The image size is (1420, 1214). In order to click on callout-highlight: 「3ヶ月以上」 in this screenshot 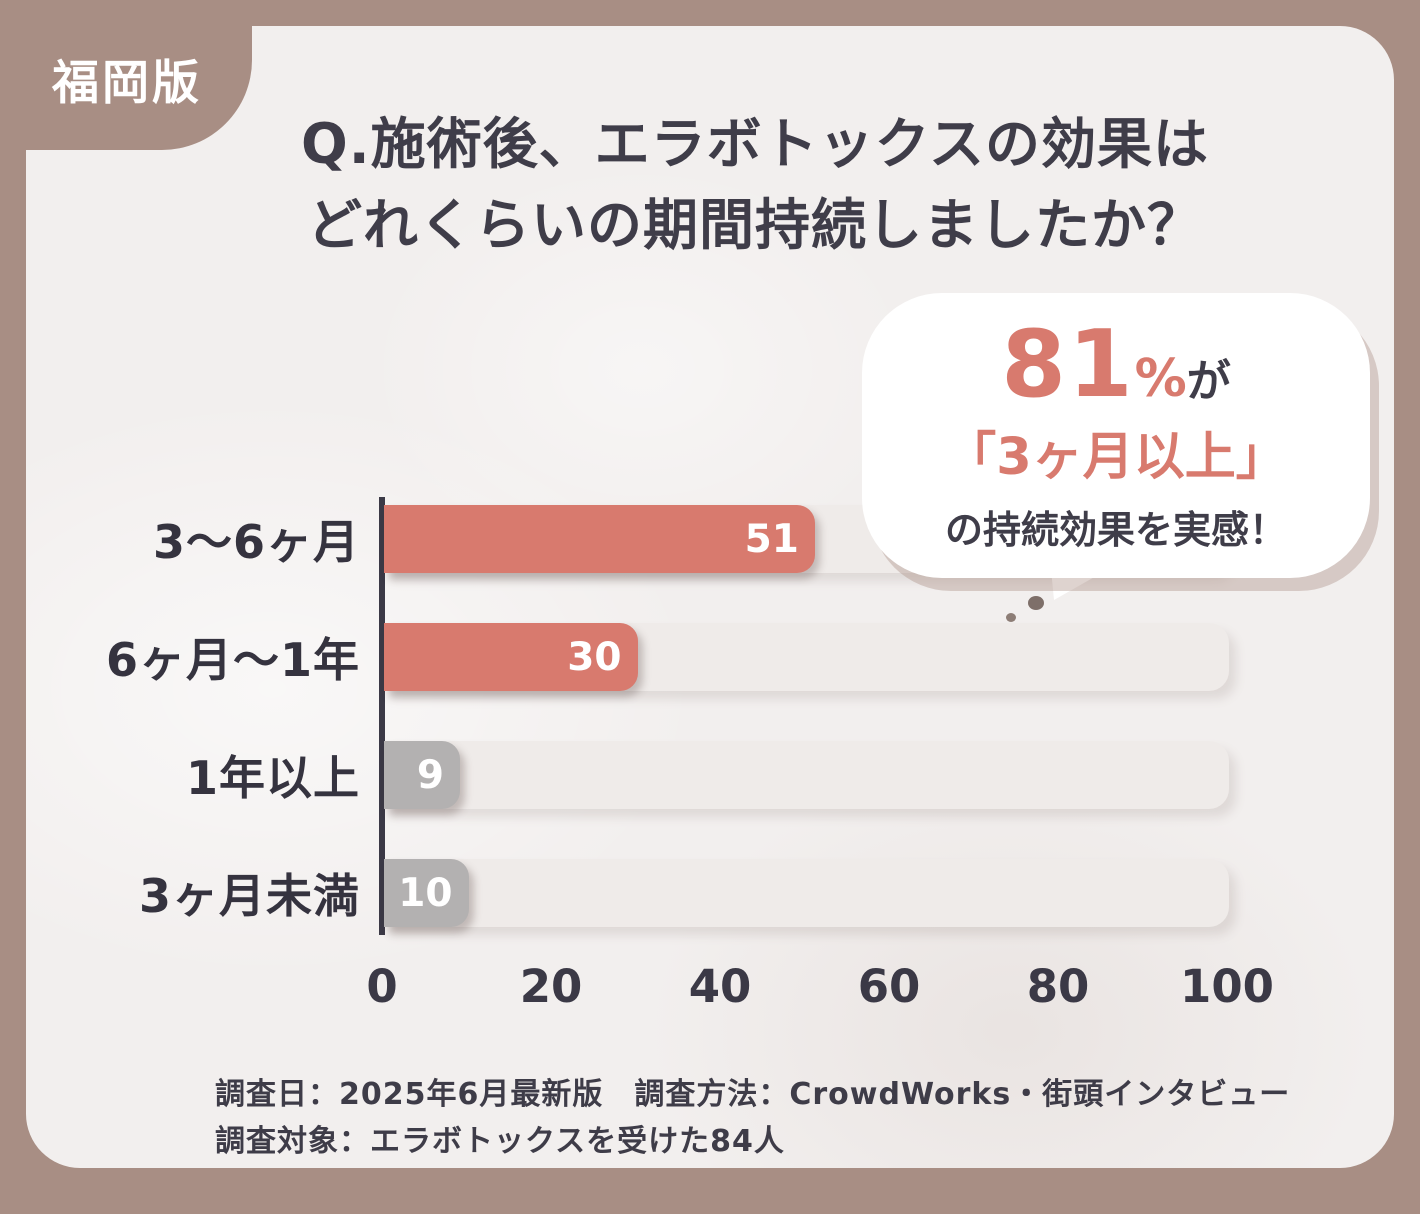, I will do `click(1116, 458)`.